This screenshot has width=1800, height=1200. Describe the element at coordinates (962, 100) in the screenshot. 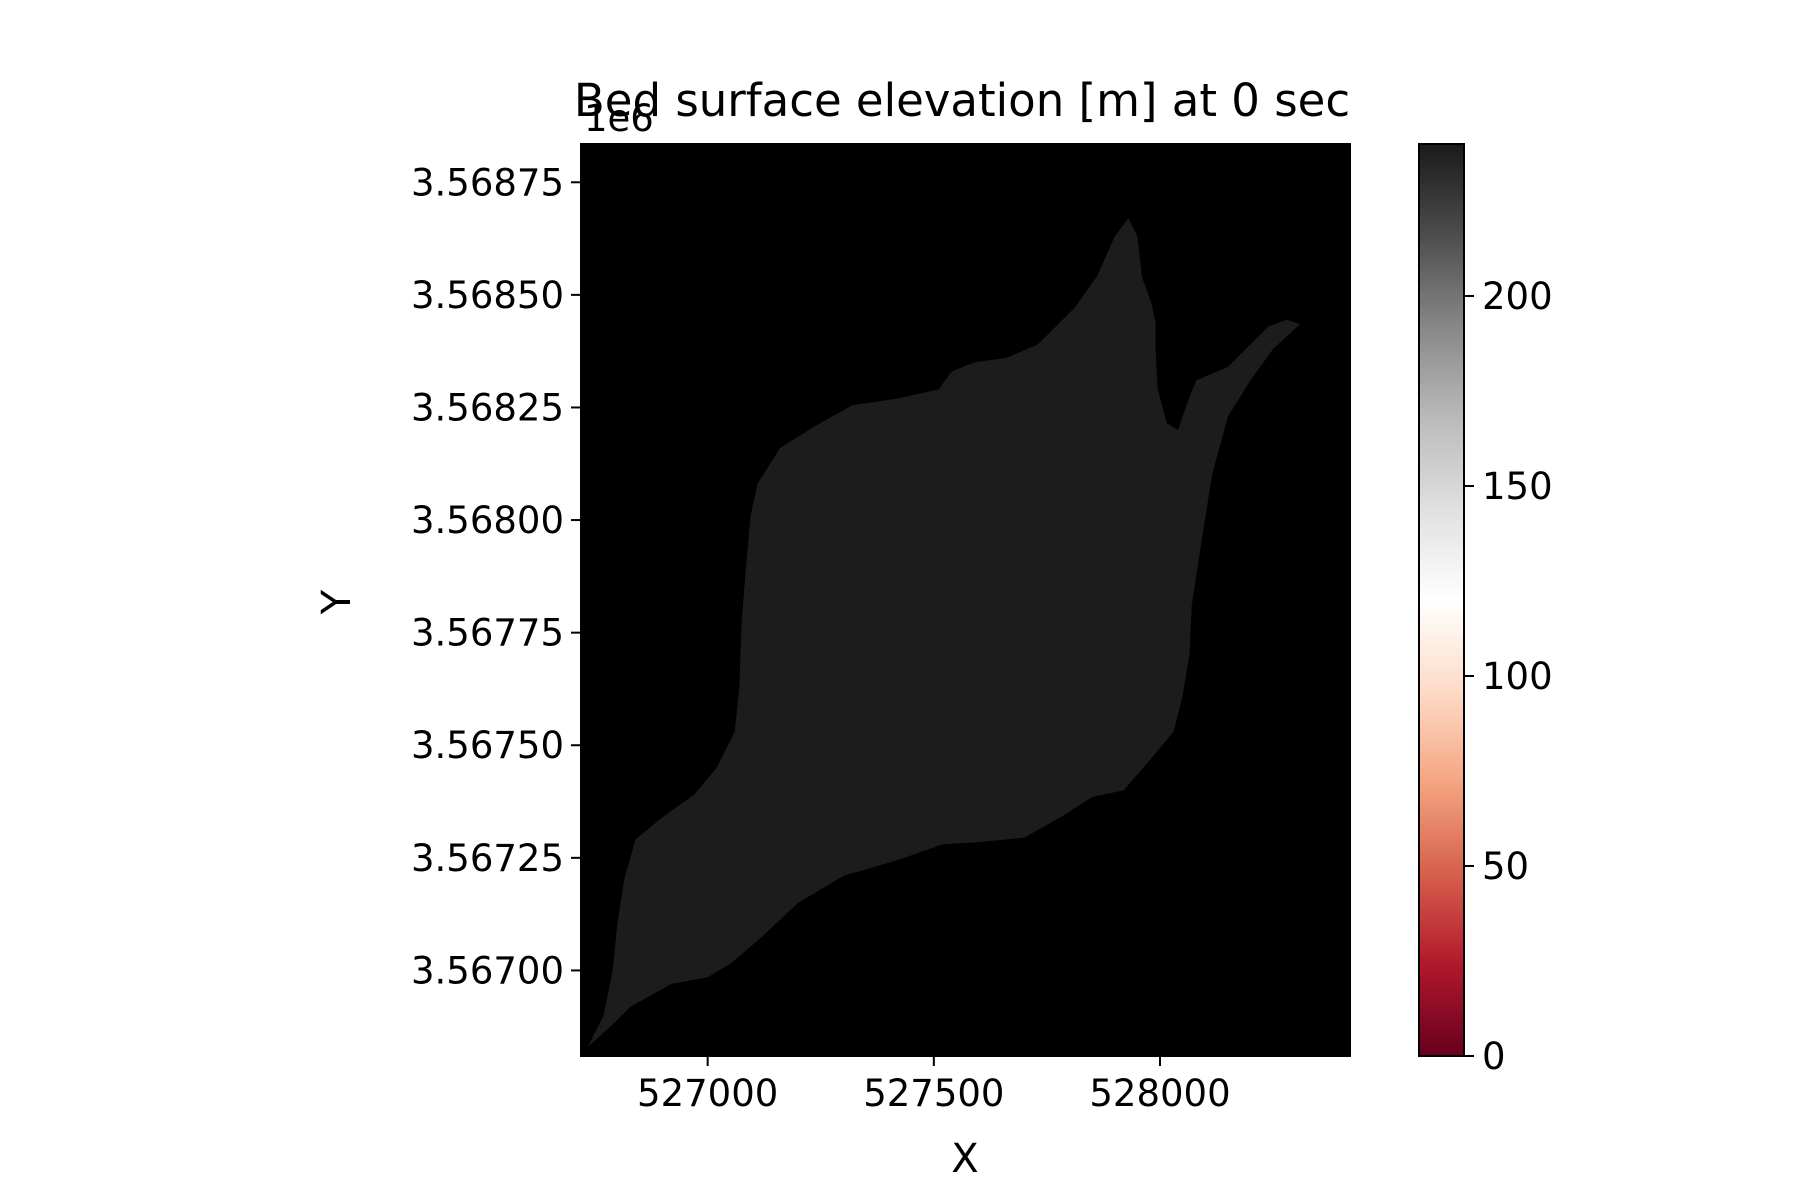

I see `chart-title: Bed surface elevation [m] at 0 sec` at that location.